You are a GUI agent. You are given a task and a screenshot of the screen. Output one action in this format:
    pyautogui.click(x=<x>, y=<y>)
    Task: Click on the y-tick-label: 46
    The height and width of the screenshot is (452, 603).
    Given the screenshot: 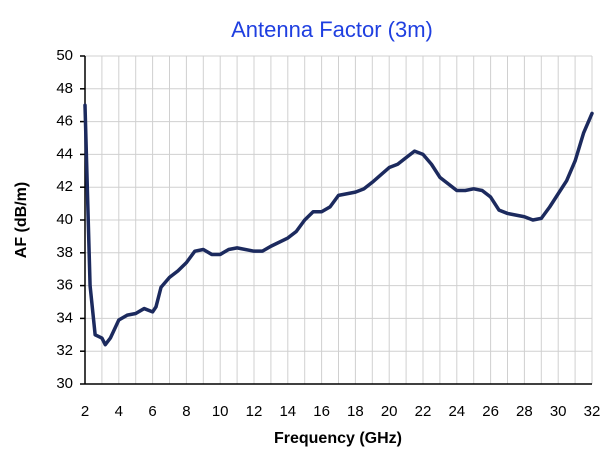 What is the action you would take?
    pyautogui.click(x=64, y=121)
    